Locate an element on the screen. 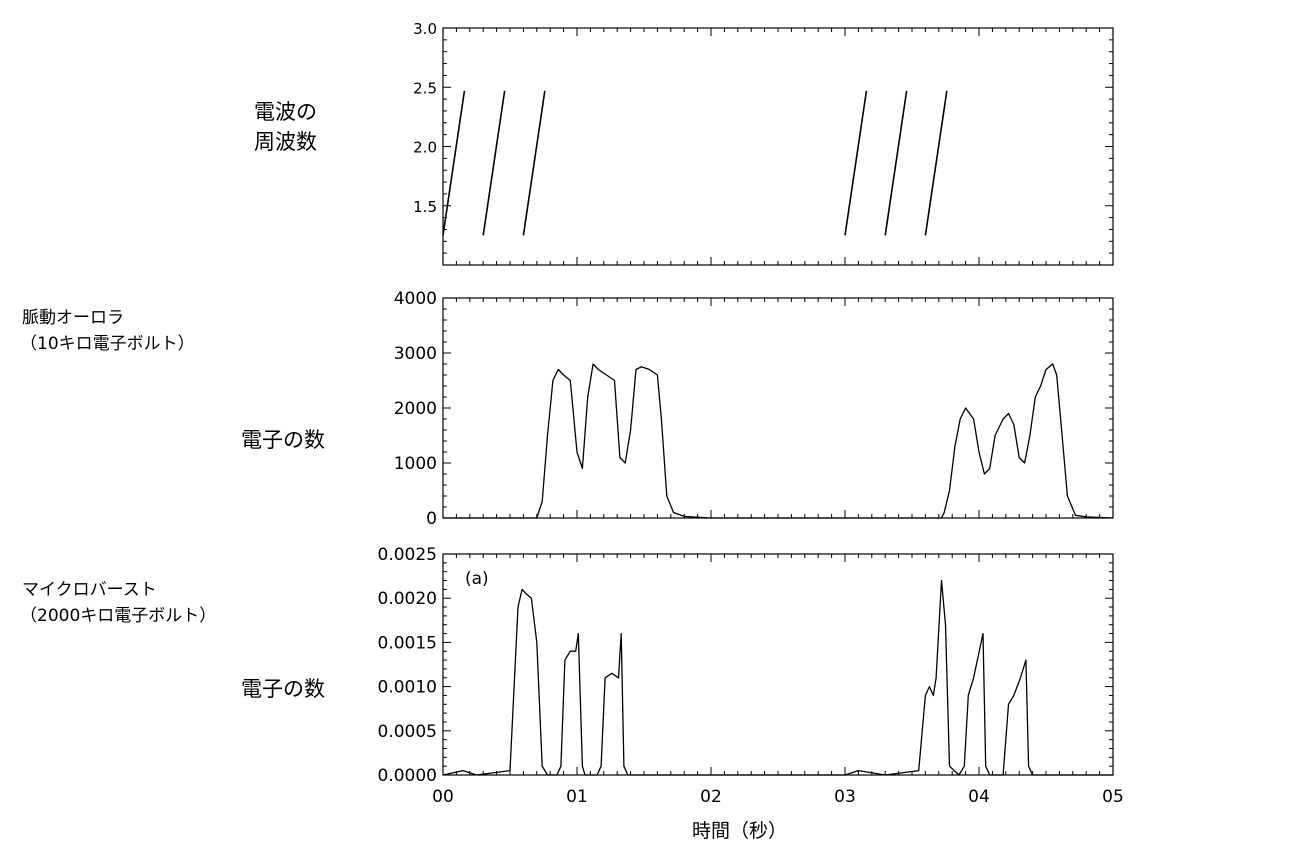  top-y-tick-label: 2.5 is located at coordinates (425, 88).